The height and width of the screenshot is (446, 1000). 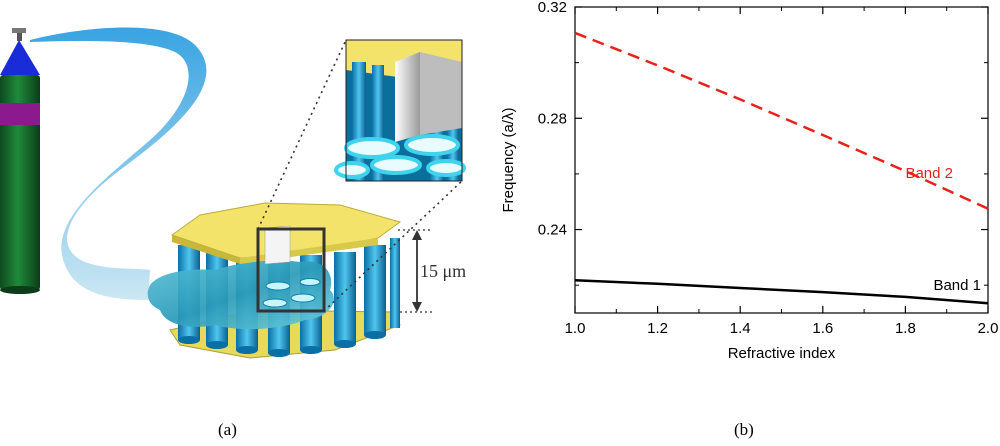 I want to click on band-2-label: Band 2, so click(x=929, y=173).